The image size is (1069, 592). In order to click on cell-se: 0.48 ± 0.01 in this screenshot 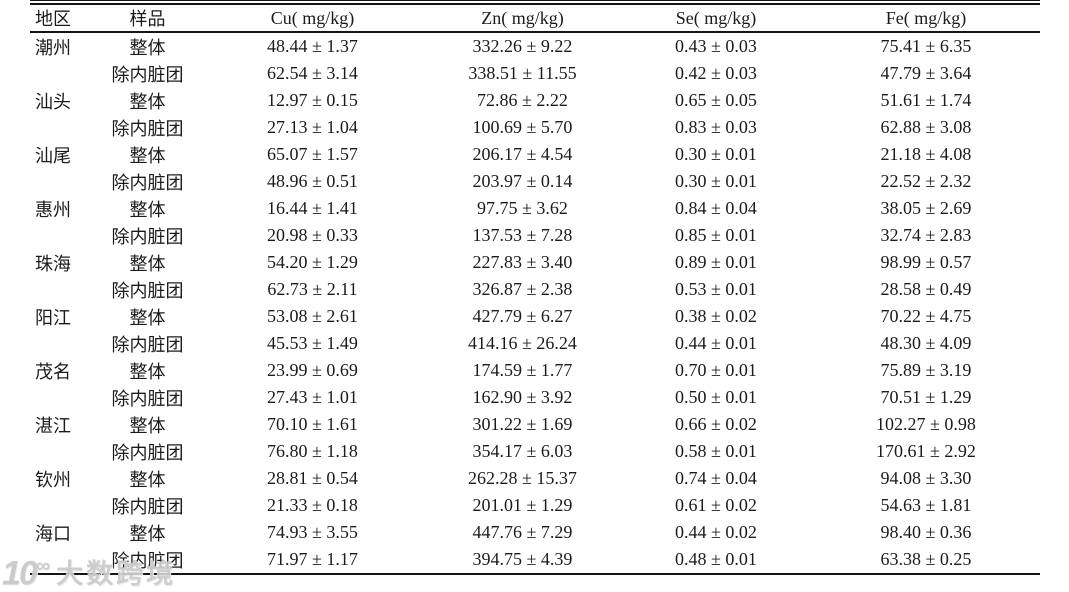, I will do `click(716, 559)`.